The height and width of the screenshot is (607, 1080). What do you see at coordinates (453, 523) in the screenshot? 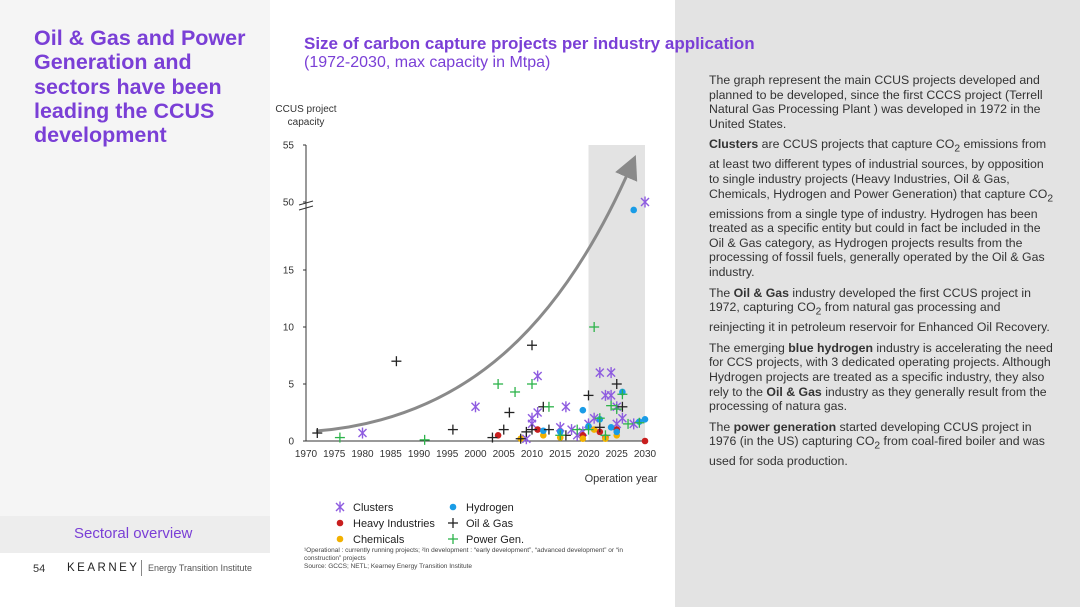
I see `legend-marker-oilgas` at bounding box center [453, 523].